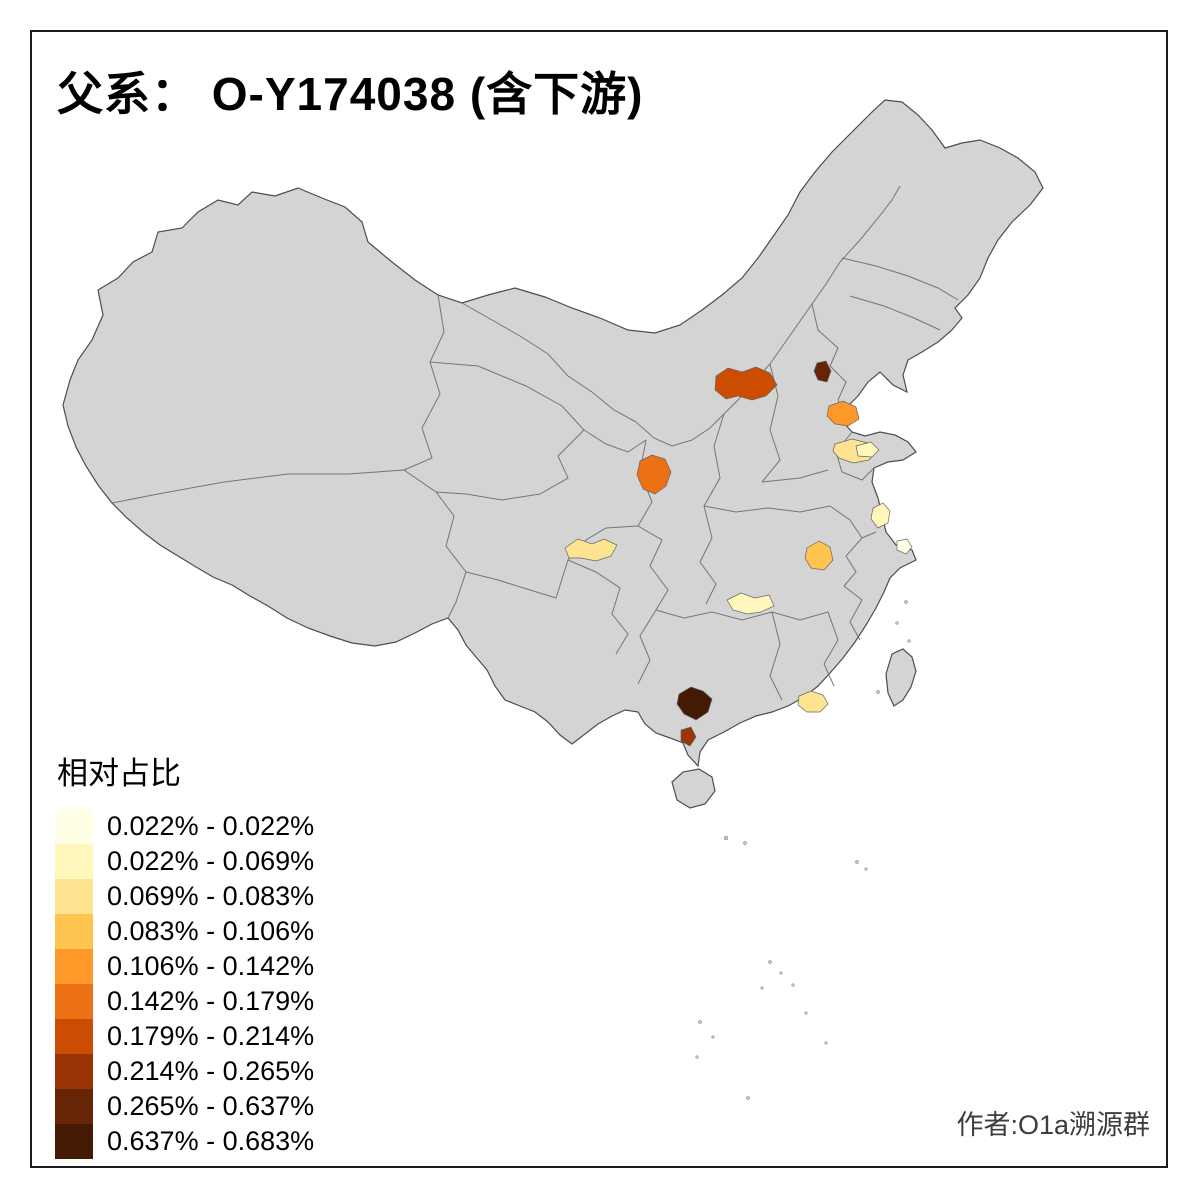  I want to click on legend-label: 0.179% - 0.214%, so click(211, 1036).